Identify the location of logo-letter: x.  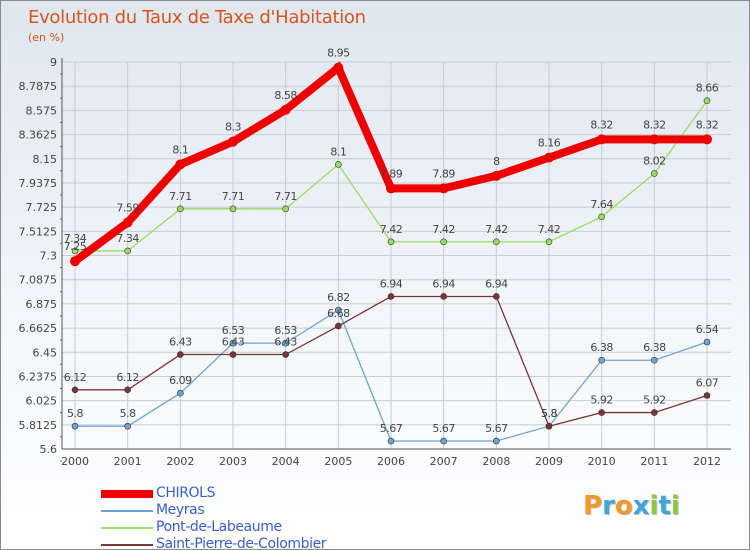
(641, 506).